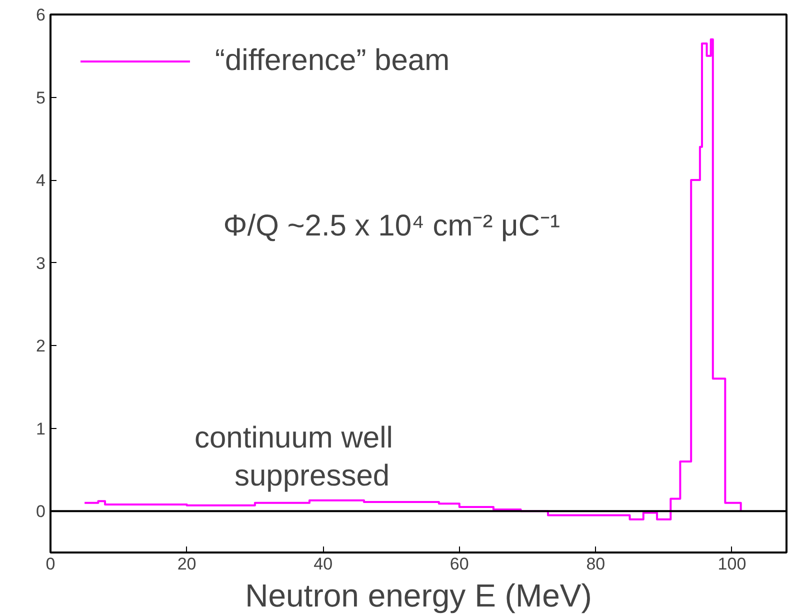 This screenshot has height=616, width=794. What do you see at coordinates (418, 596) in the screenshot?
I see `x-axis-title: Neutron energy E (MeV)` at bounding box center [418, 596].